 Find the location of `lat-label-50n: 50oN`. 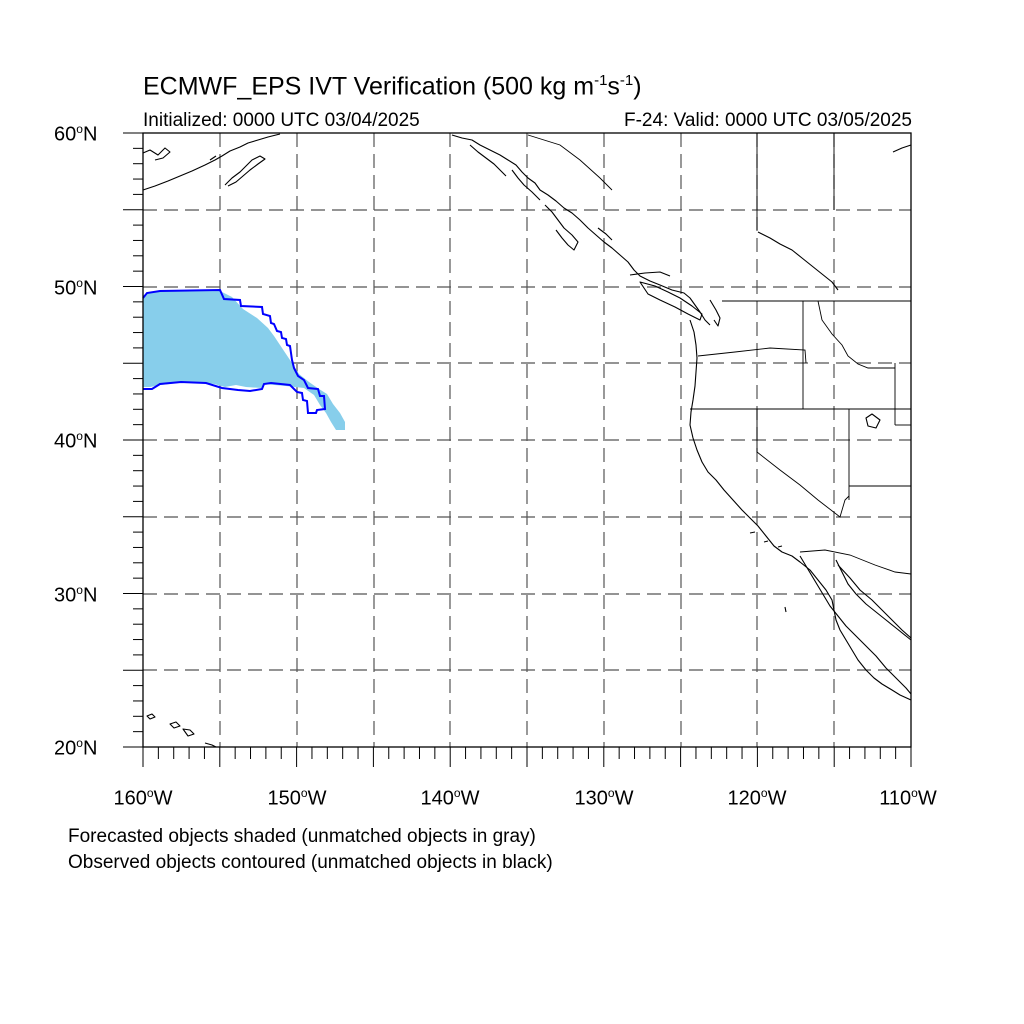

lat-label-50n: 50oN is located at coordinates (76, 288).